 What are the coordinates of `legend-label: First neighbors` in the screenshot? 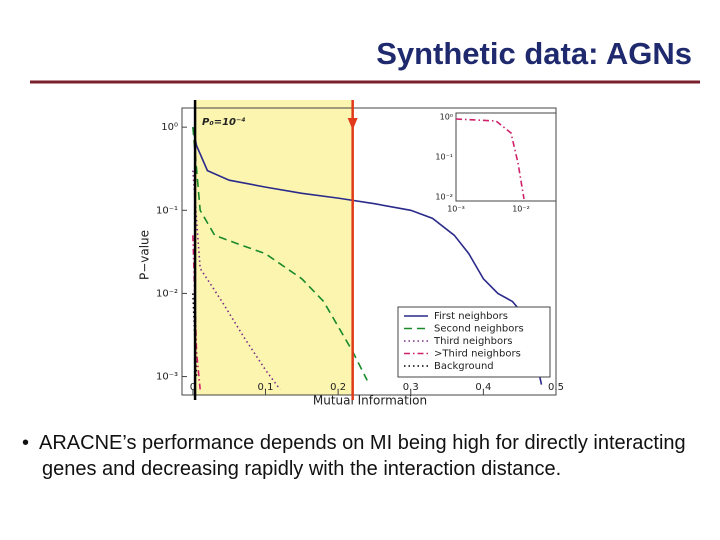 It's located at (471, 316).